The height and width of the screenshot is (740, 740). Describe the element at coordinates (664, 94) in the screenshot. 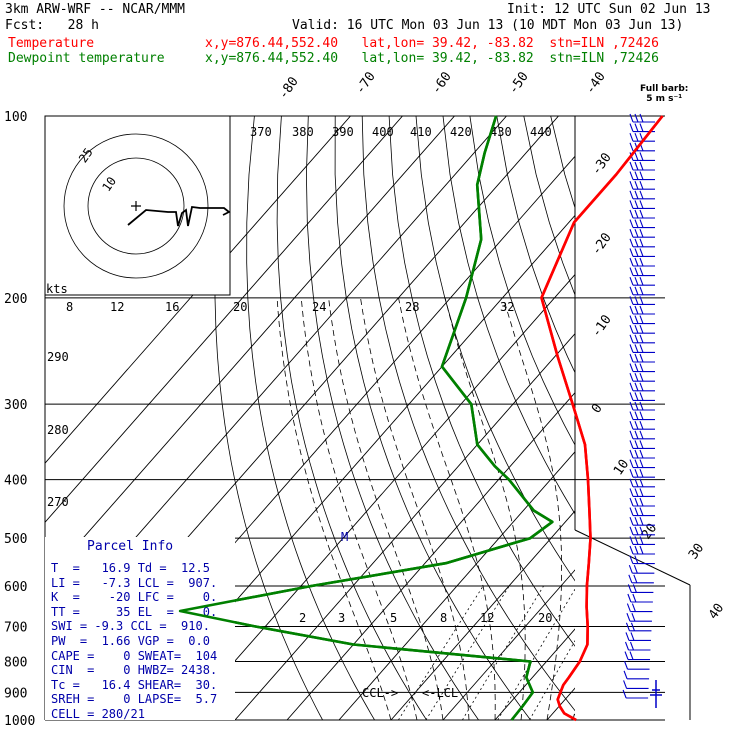

I see `barb-key: Full barb: 5 m s⁻¹` at that location.